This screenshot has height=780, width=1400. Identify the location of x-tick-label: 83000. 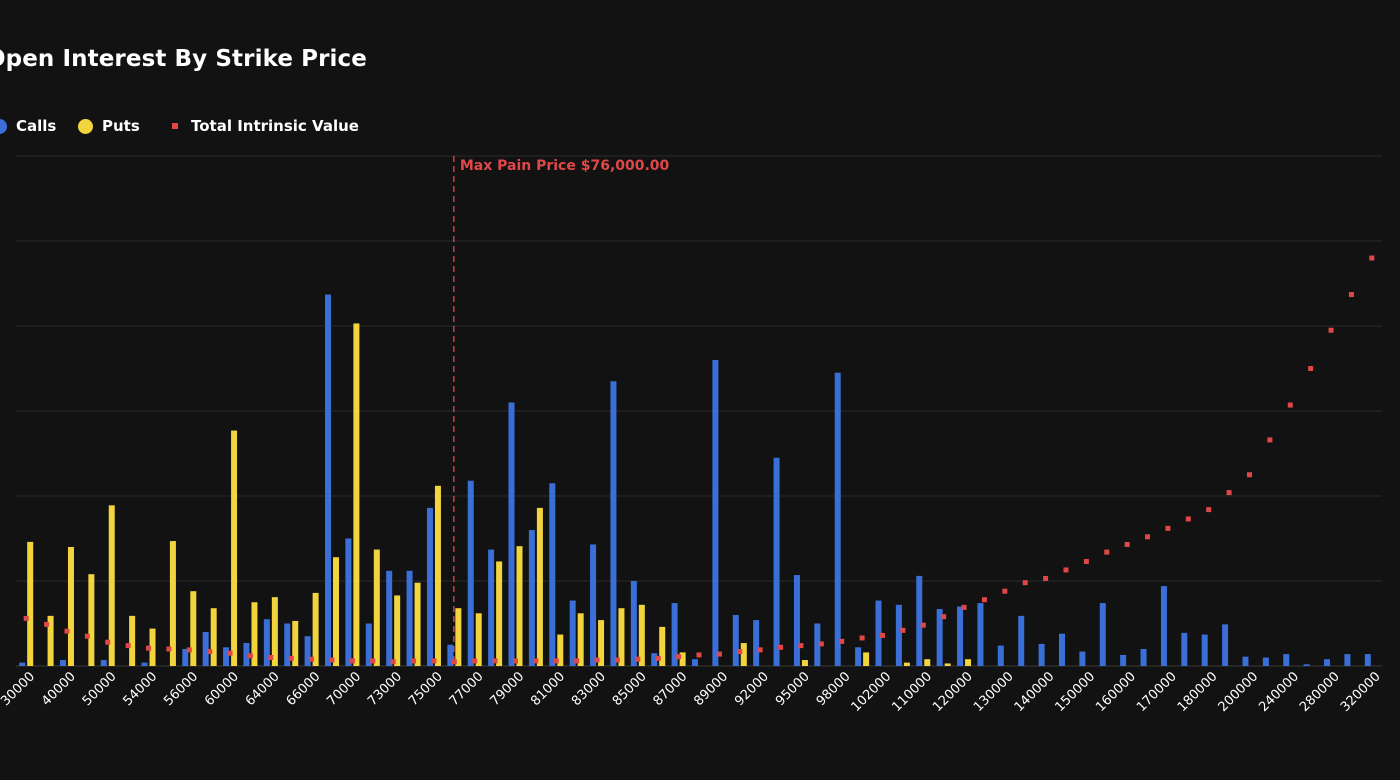
(589, 689).